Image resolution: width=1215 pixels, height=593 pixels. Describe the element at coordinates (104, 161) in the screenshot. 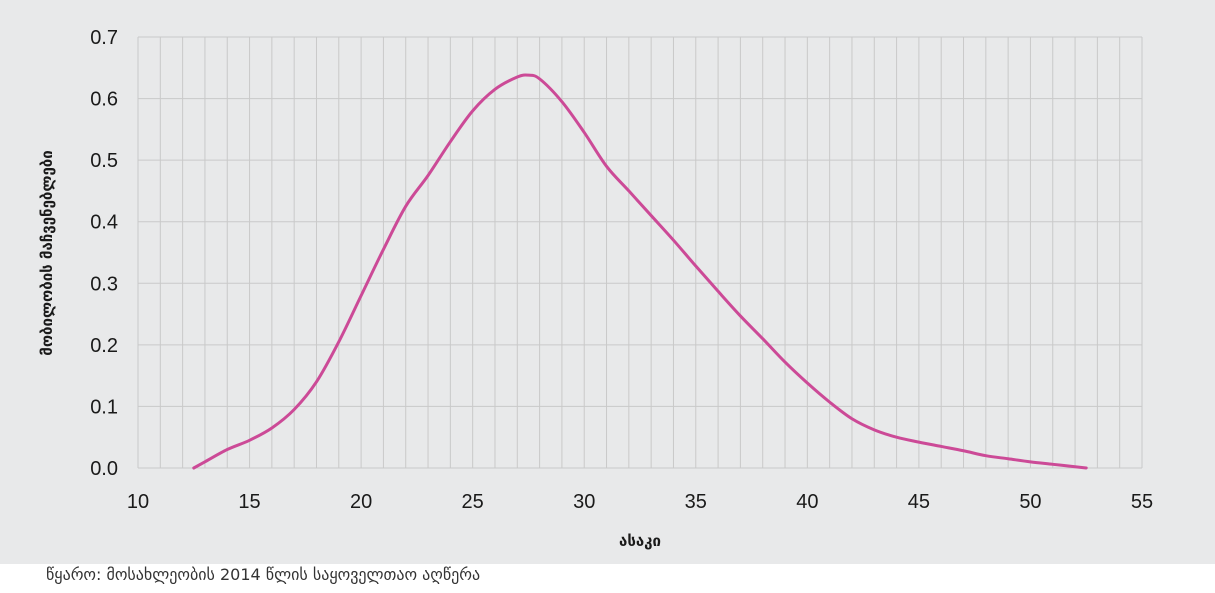

I see `y-tick-label: 0.5` at that location.